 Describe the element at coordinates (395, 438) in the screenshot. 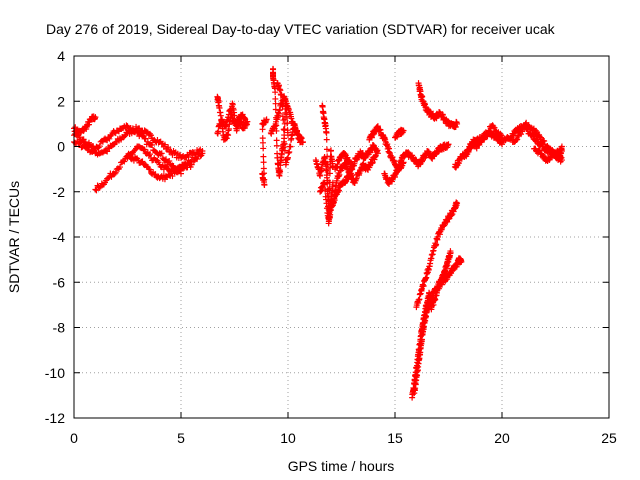

I see `x-tick-label: 15` at that location.